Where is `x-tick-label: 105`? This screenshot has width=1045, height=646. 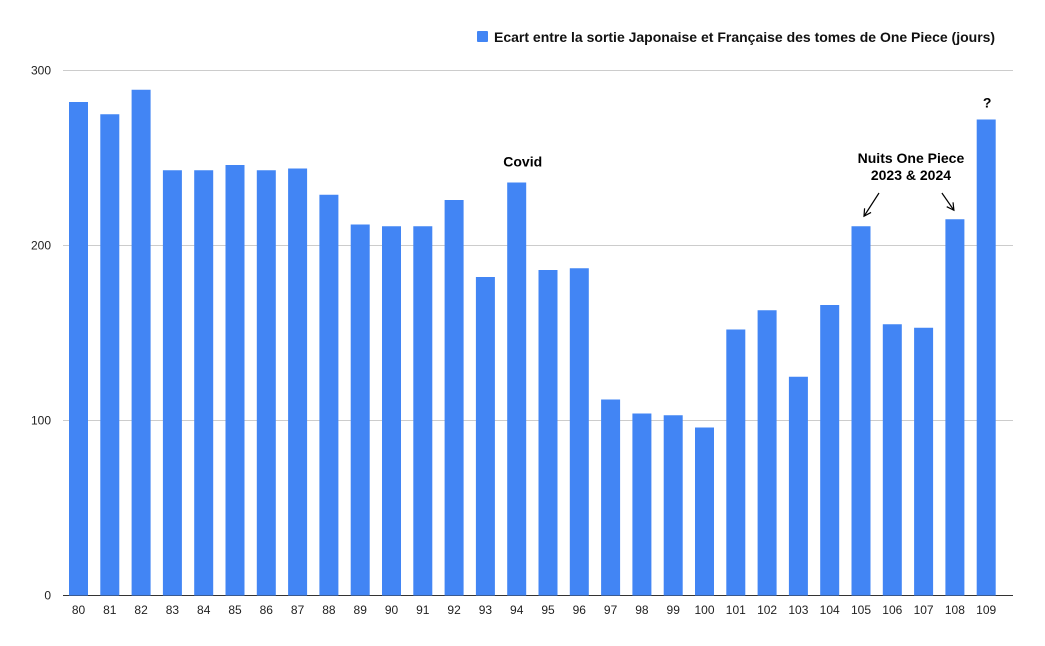 x-tick-label: 105 is located at coordinates (861, 610).